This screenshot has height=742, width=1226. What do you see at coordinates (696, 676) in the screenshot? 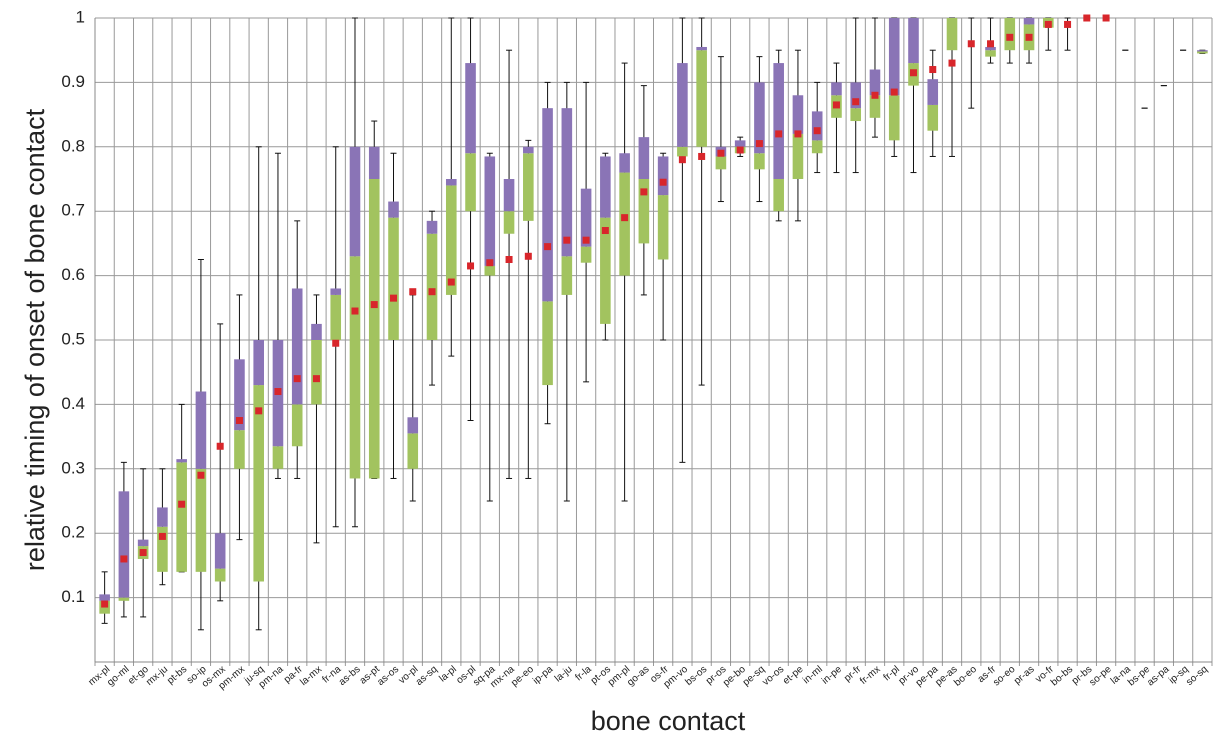
I see `x-tick-label: bs-os` at bounding box center [696, 676].